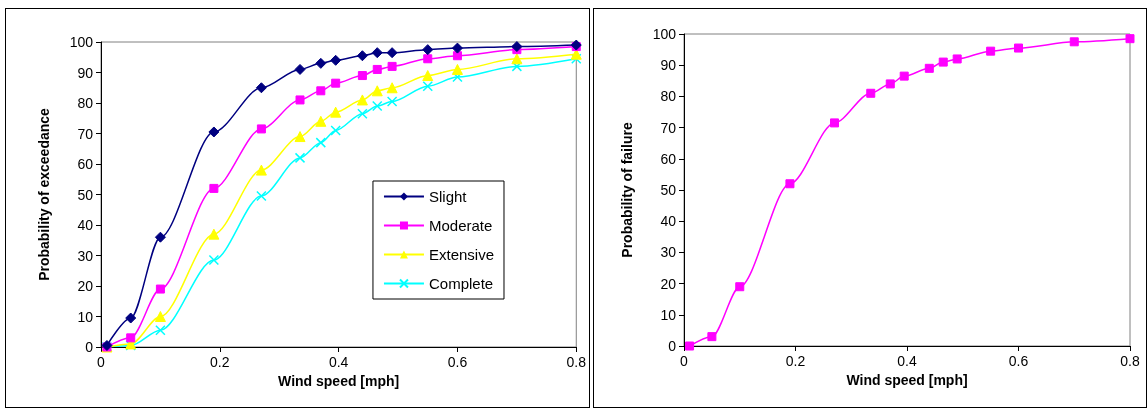 This screenshot has width=1147, height=408. What do you see at coordinates (627, 190) in the screenshot?
I see `y-axis-title: Probability of failure` at bounding box center [627, 190].